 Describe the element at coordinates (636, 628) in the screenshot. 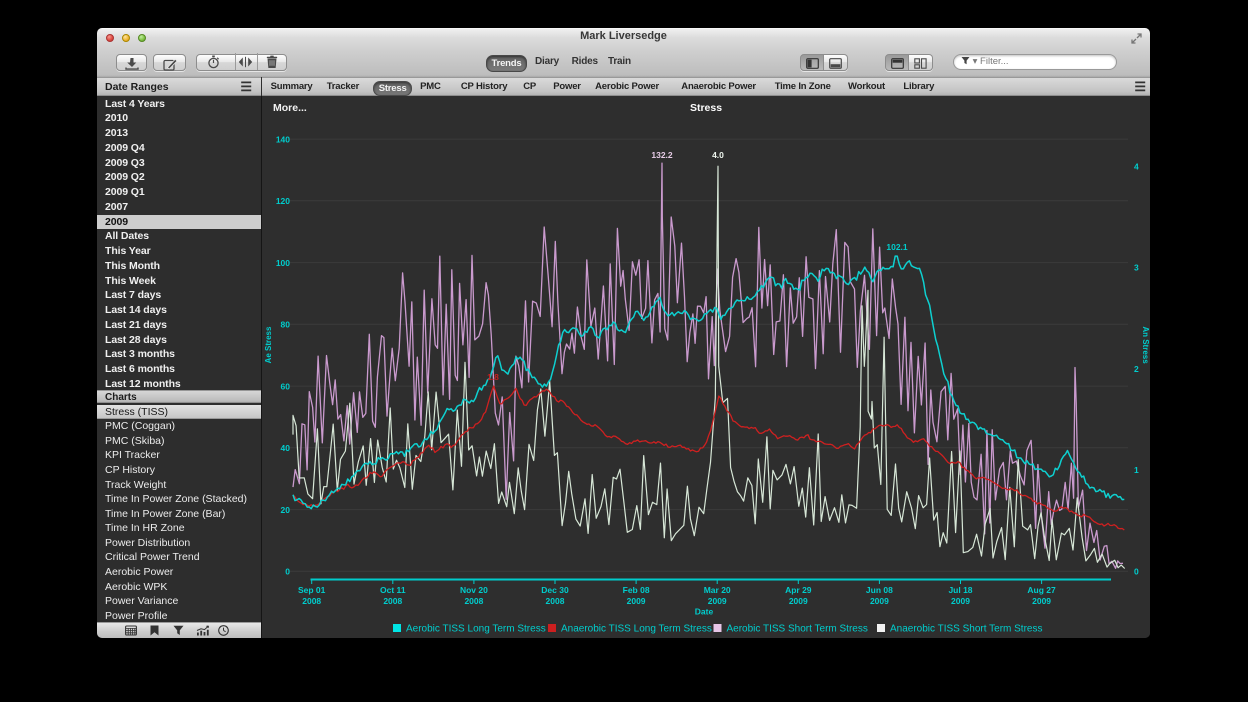

I see `svg-text:Anaerobic TISS Long Term Stres: Anaerobic TISS Long Term Stress` at that location.